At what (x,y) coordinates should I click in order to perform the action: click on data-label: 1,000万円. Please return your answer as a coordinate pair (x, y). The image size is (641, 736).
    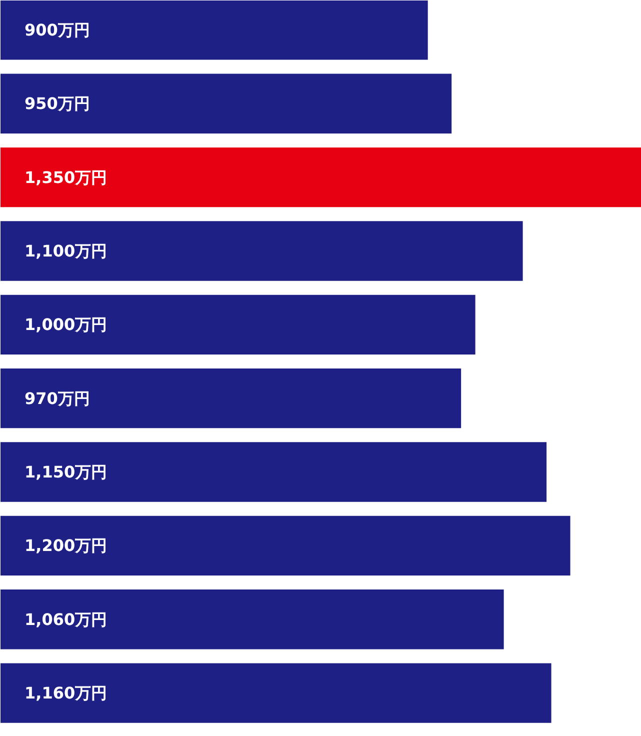
    Looking at the image, I should click on (66, 324).